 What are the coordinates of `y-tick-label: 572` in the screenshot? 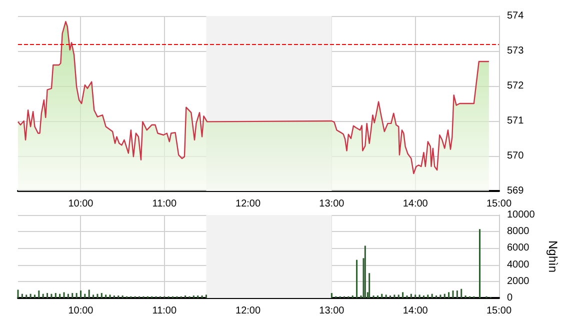 It's located at (515, 86).